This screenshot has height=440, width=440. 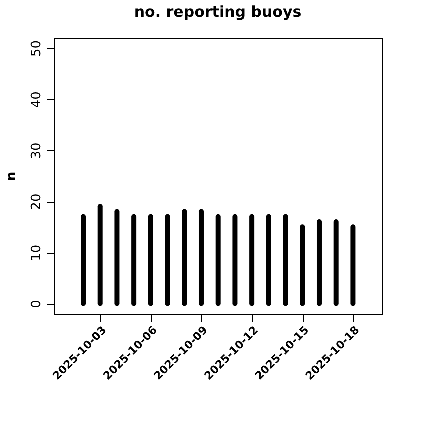 I want to click on y-tick-label: 0, so click(x=37, y=304).